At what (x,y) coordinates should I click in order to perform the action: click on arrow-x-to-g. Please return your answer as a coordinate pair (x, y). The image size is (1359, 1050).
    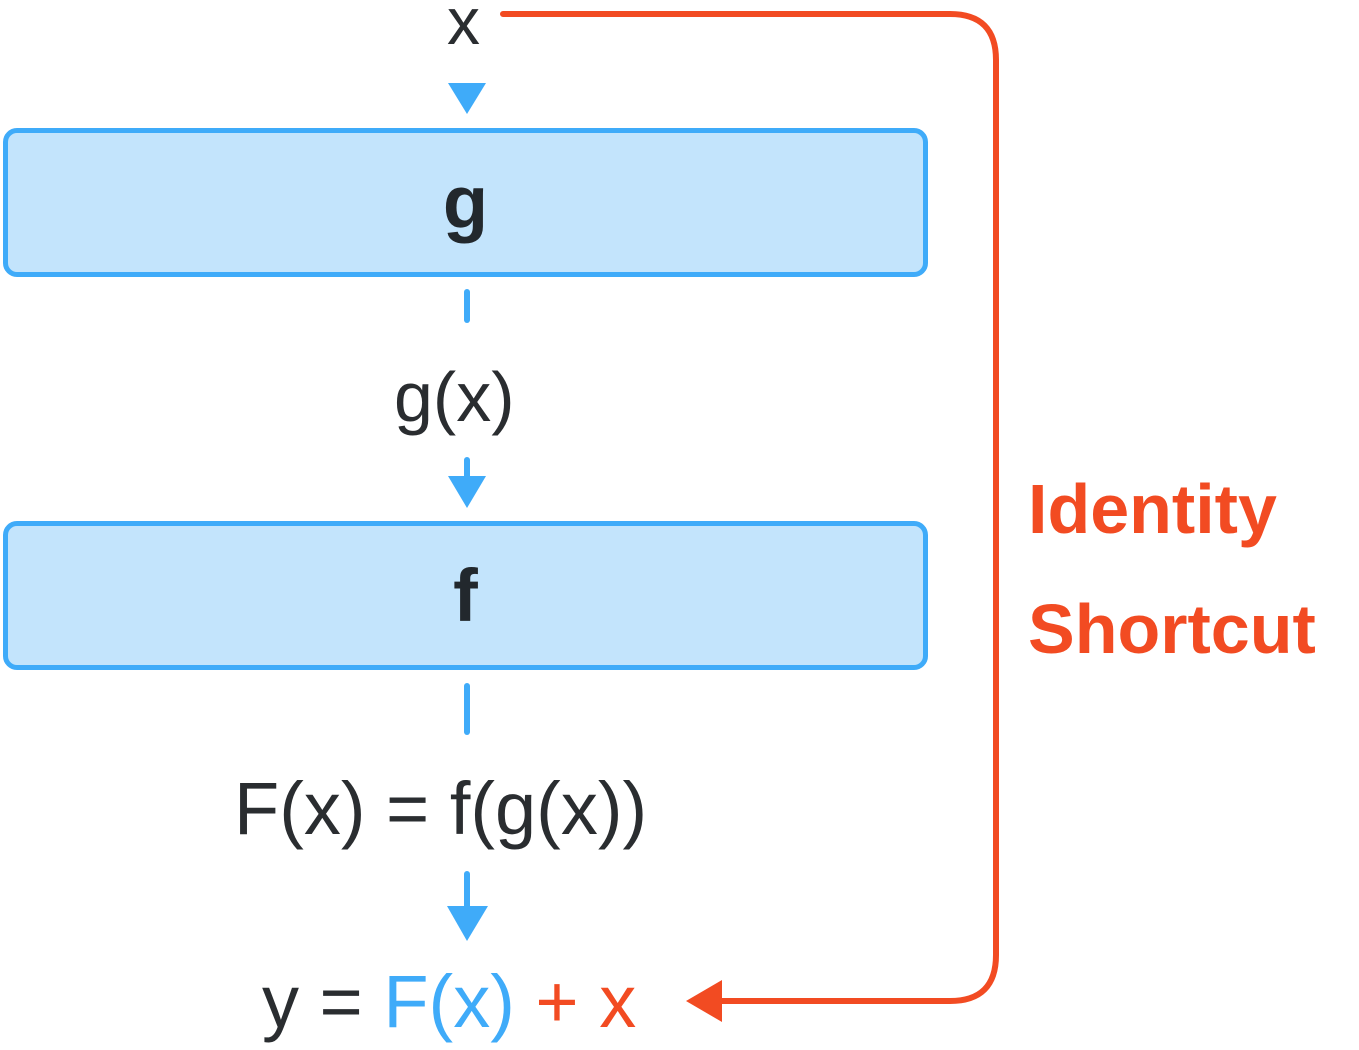
    Looking at the image, I should click on (467, 98).